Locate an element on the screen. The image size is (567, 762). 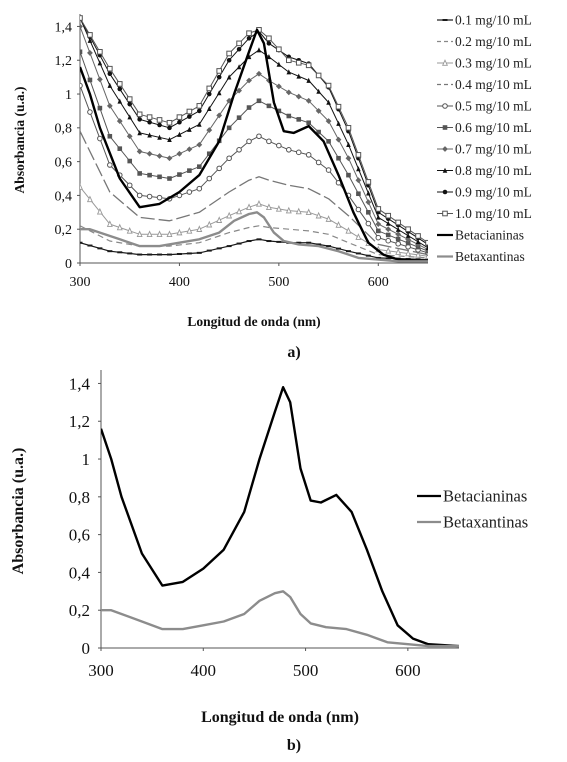
y-tick-label: 0,4 is located at coordinates (64, 196).